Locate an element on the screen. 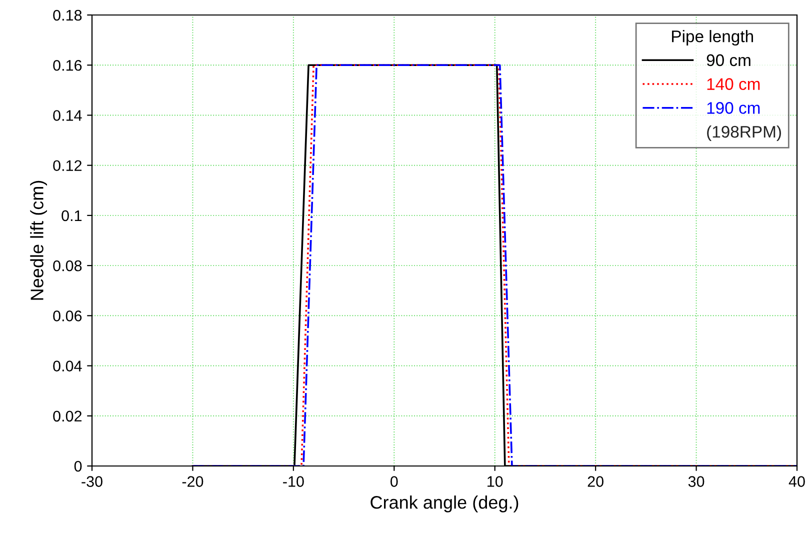 This screenshot has height=540, width=812. y-axis-title: Needle lift (cm) is located at coordinates (38, 240).